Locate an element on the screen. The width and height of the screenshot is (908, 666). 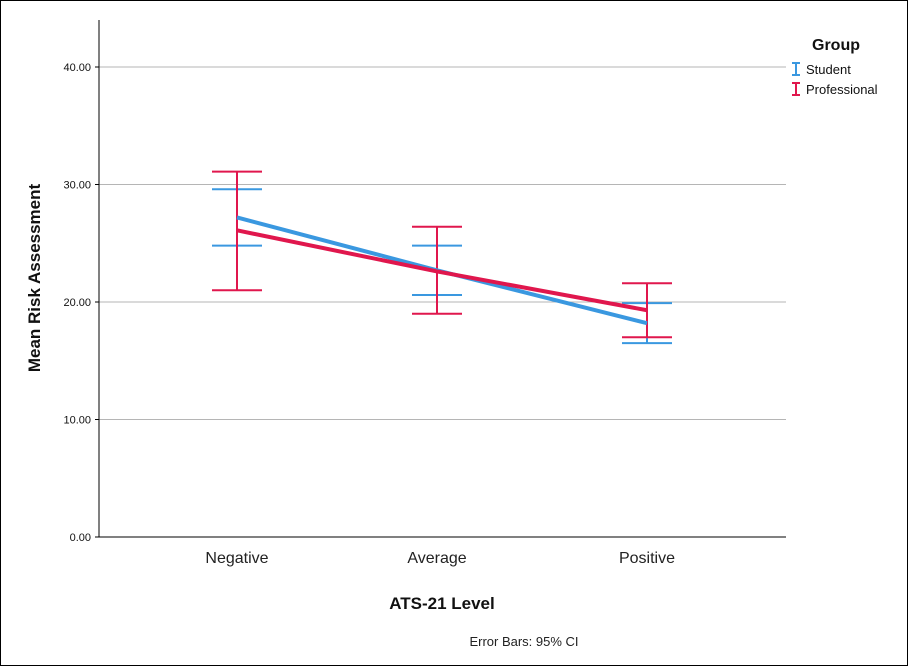
x-category-label: Positive is located at coordinates (647, 558).